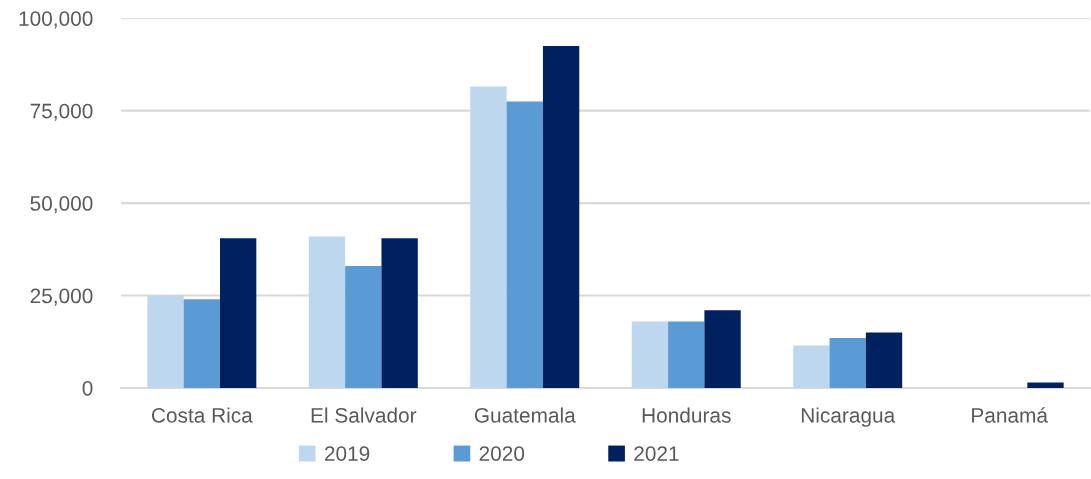 This screenshot has height=479, width=1091. Describe the element at coordinates (502, 453) in the screenshot. I see `legend-label: 2020` at that location.